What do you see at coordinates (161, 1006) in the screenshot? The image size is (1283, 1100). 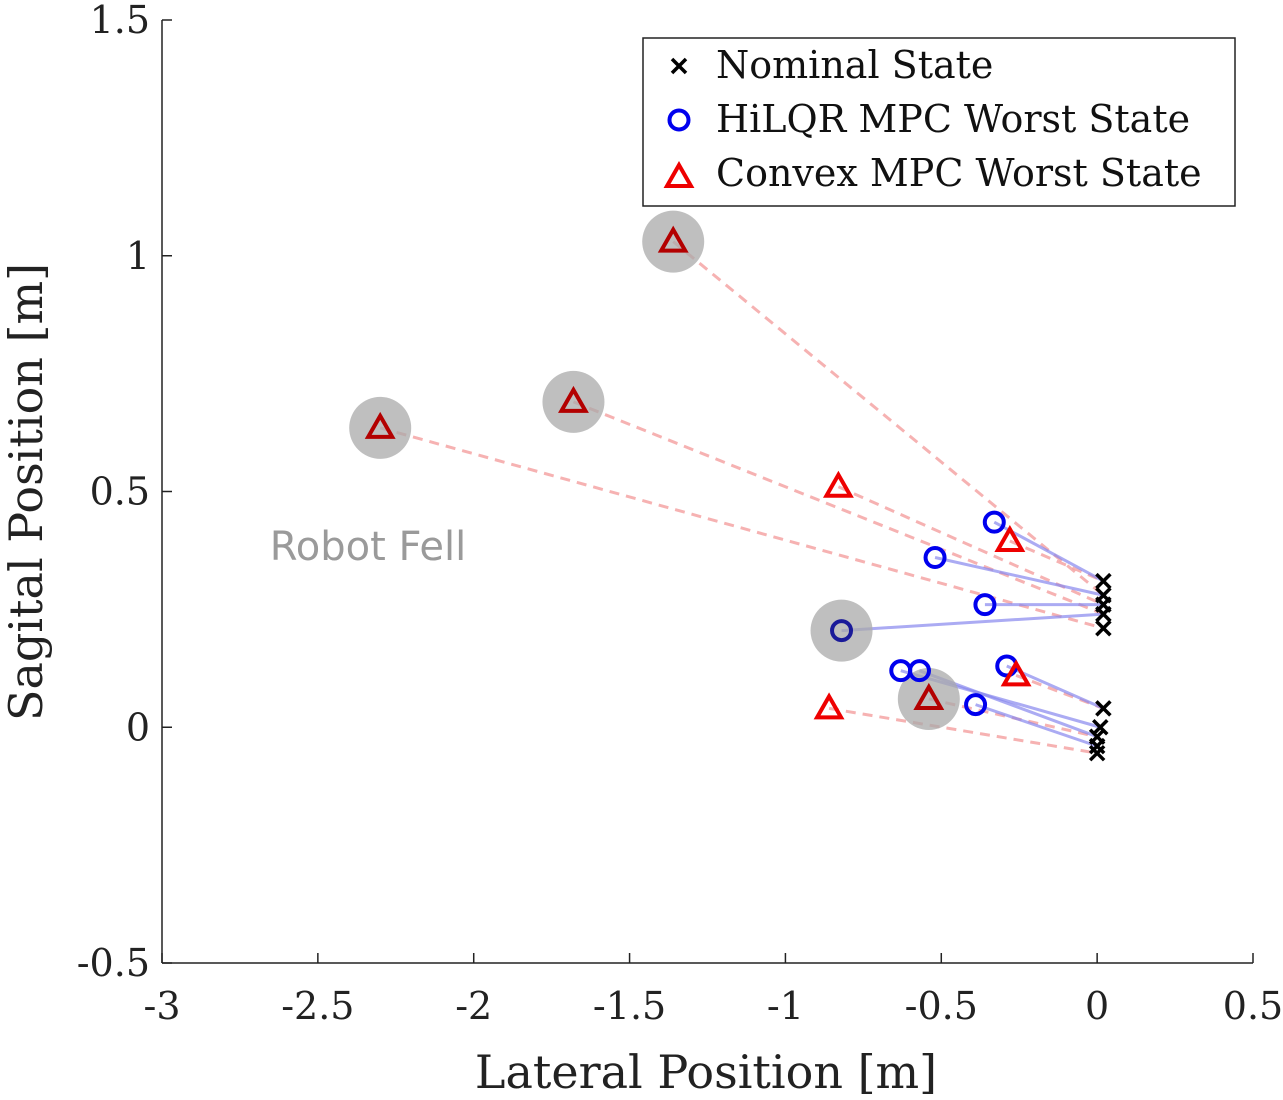 I see `x-tick-label: -3` at bounding box center [161, 1006].